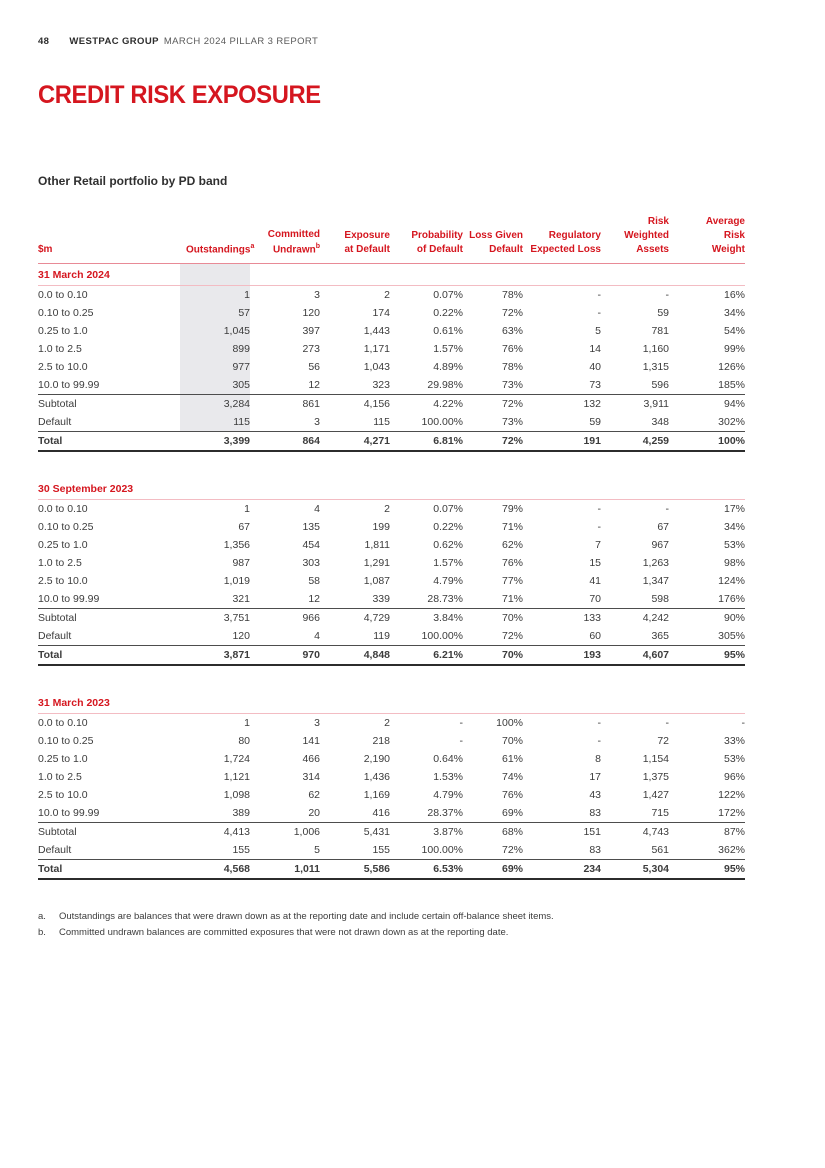 This screenshot has height=1168, width=825. Describe the element at coordinates (707, 869) in the screenshot. I see `cell-value: 95%` at that location.